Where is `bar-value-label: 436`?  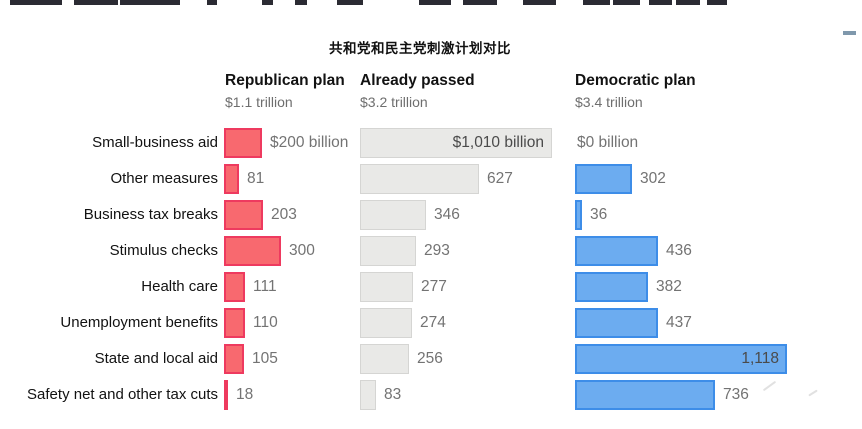 bar-value-label: 436 is located at coordinates (679, 250).